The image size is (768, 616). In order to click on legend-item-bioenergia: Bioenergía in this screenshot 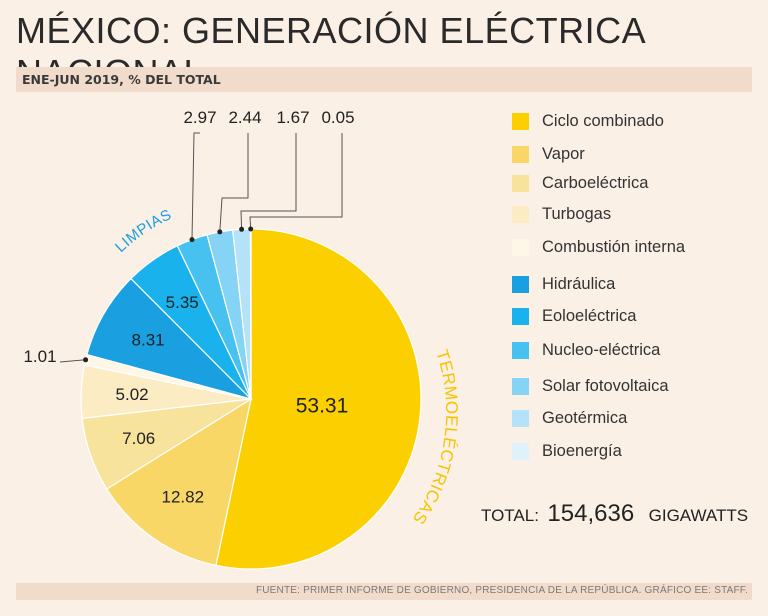, I will do `click(567, 451)`.